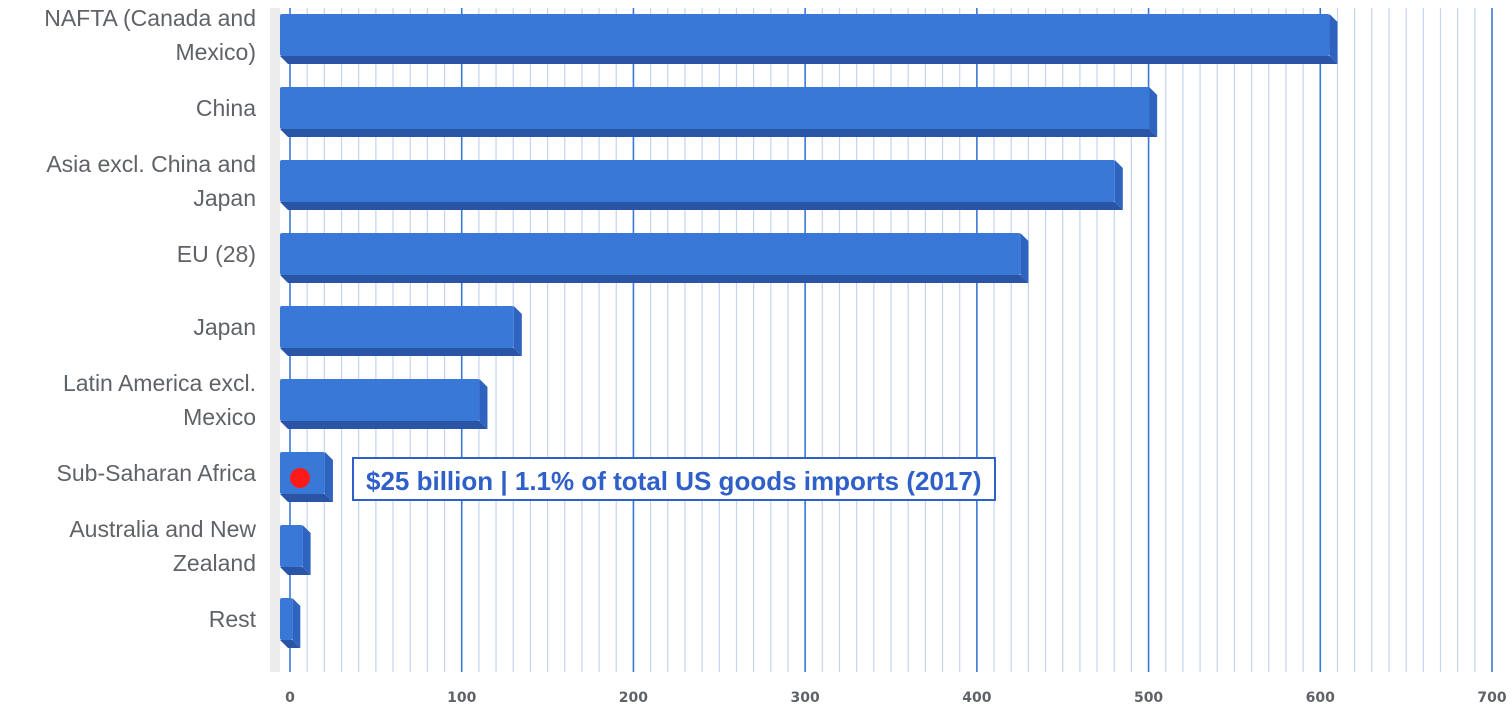  Describe the element at coordinates (275, 340) in the screenshot. I see `axis-strip` at that location.